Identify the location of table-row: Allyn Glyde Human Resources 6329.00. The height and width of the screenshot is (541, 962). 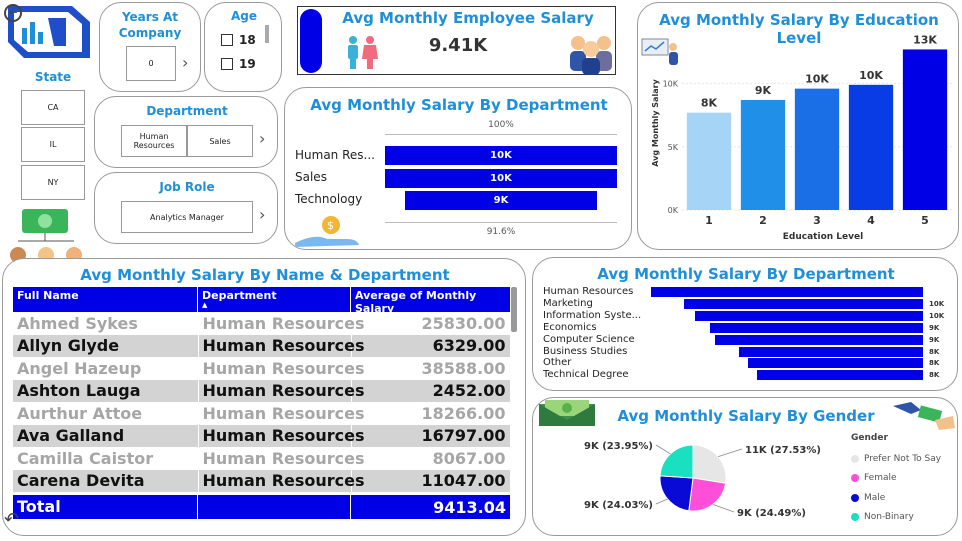
(262, 345).